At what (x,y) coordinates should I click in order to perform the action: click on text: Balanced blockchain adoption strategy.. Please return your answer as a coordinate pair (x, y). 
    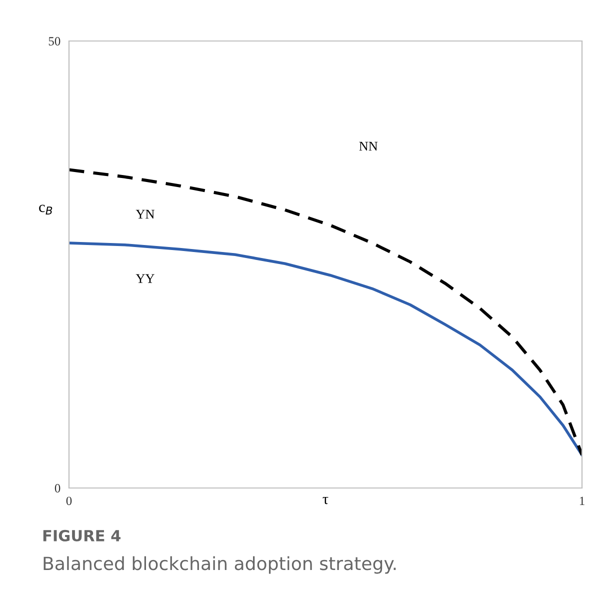
    Looking at the image, I should click on (220, 565).